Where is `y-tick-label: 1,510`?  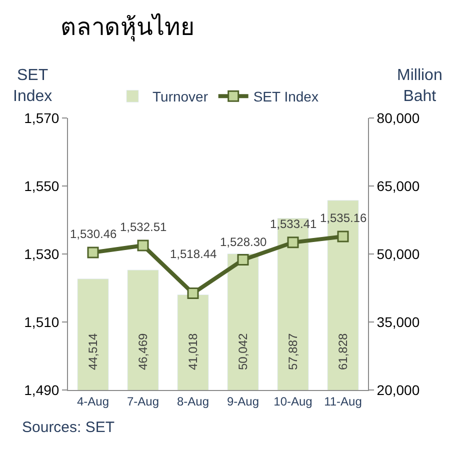 y-tick-label: 1,510 is located at coordinates (42, 322).